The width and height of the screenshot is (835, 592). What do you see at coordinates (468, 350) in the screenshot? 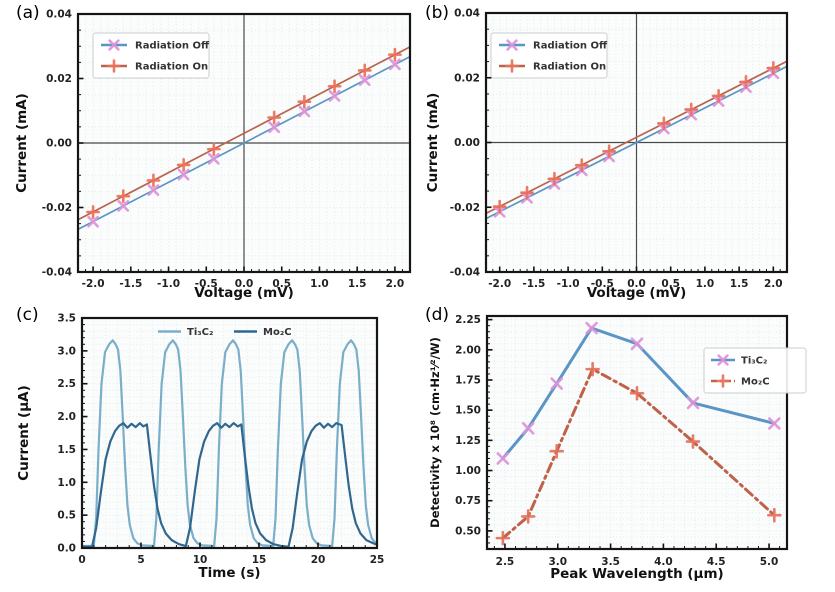
I see `svg-text: 2.00` at bounding box center [468, 350].